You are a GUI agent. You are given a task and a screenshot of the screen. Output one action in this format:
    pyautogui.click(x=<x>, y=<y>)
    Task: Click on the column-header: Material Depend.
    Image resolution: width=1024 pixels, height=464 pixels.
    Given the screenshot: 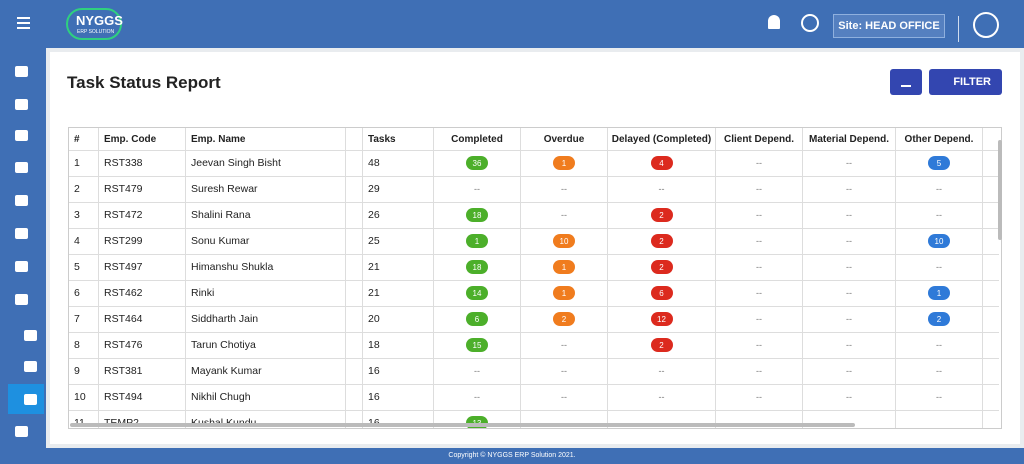 What is the action you would take?
    pyautogui.click(x=849, y=139)
    